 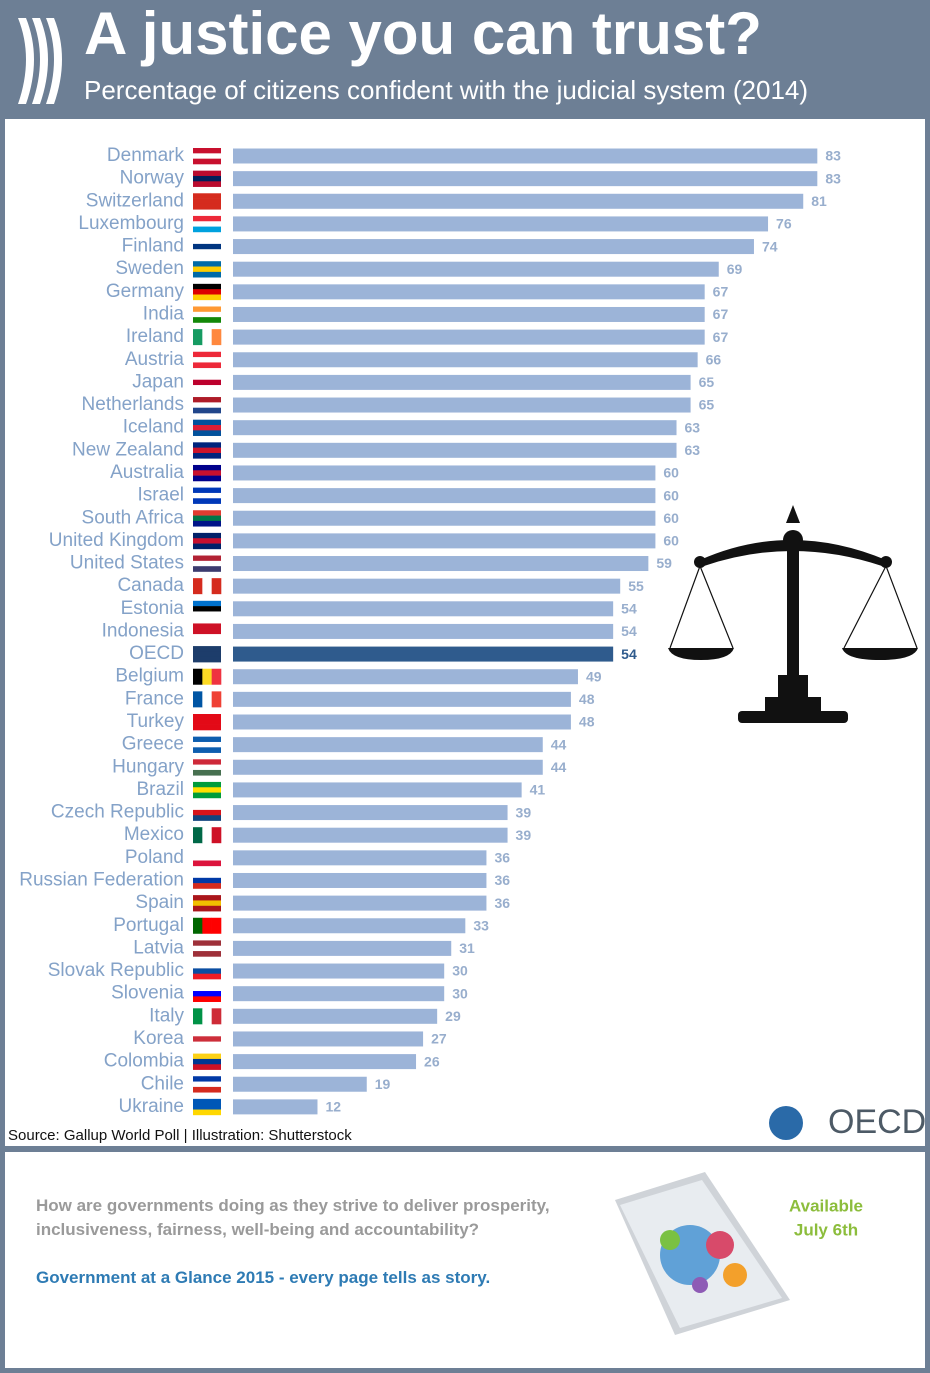 I want to click on value-label: 69, so click(x=735, y=269).